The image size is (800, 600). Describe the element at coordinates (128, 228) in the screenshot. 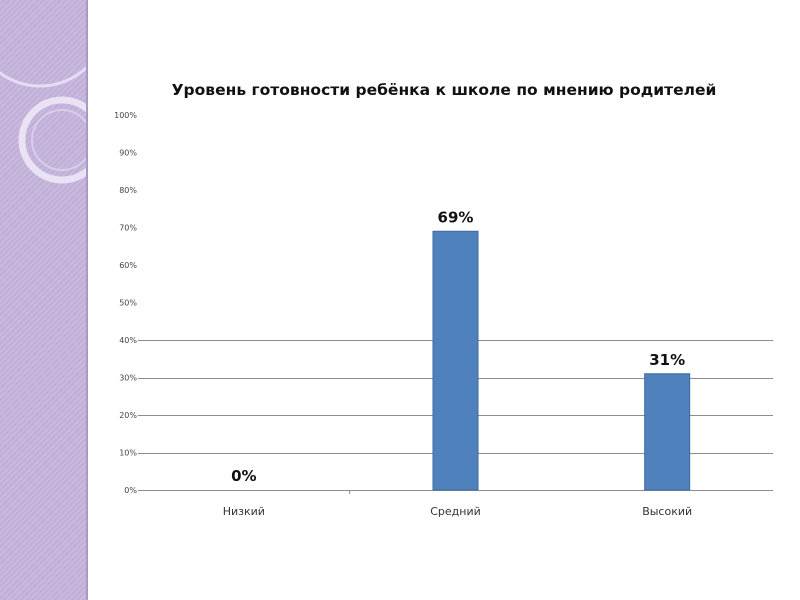

I see `y-tick-label-70: 70%` at that location.